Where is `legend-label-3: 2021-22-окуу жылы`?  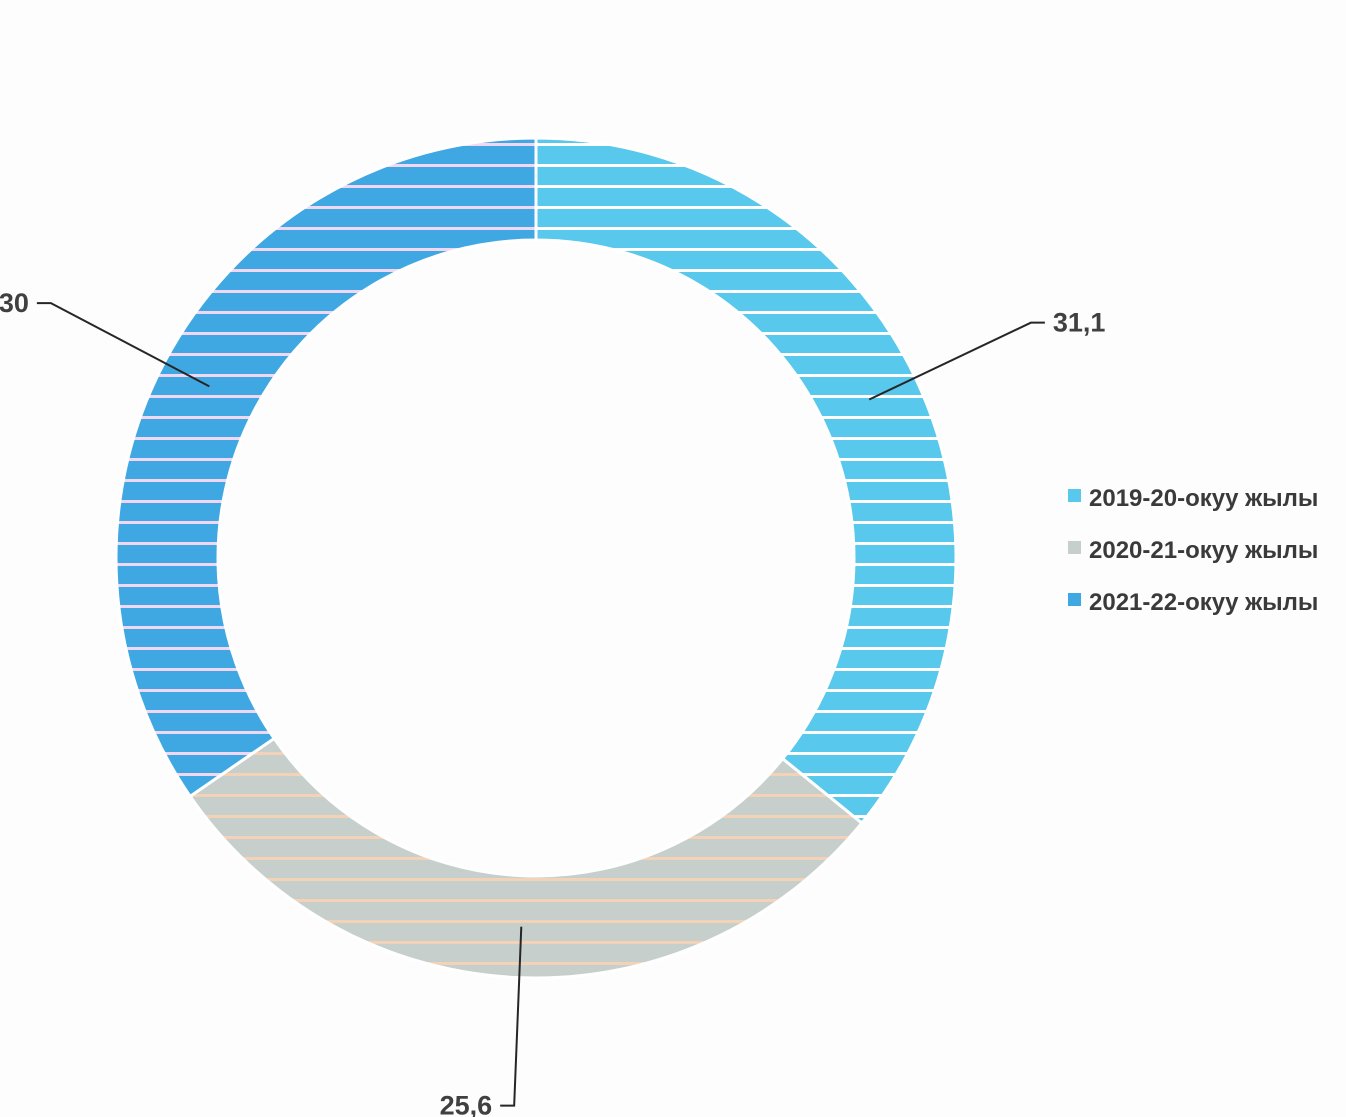
legend-label-3: 2021-22-окуу жылы is located at coordinates (1203, 602).